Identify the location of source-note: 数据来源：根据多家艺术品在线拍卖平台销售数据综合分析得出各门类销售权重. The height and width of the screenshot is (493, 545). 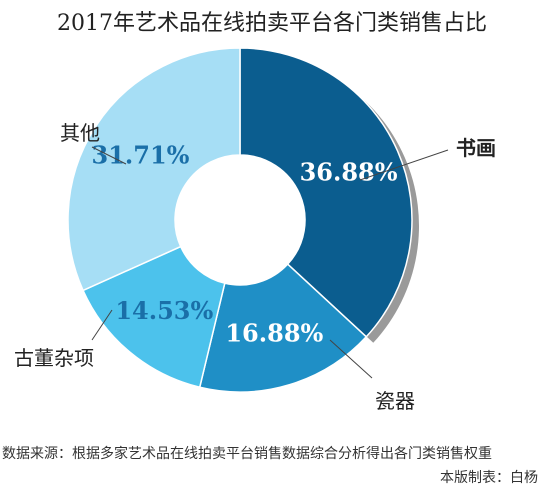
(247, 453).